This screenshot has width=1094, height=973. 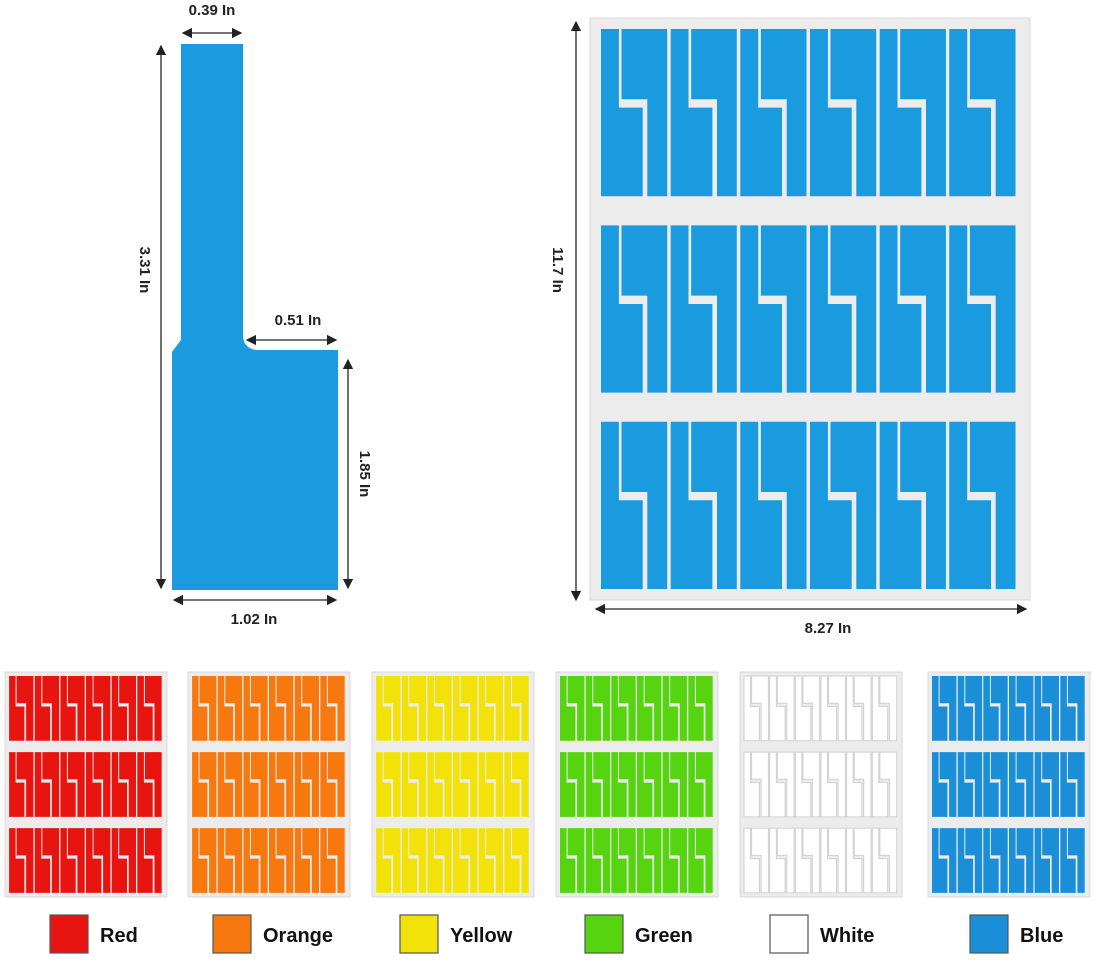 I want to click on label-sheet-white, so click(x=821, y=784).